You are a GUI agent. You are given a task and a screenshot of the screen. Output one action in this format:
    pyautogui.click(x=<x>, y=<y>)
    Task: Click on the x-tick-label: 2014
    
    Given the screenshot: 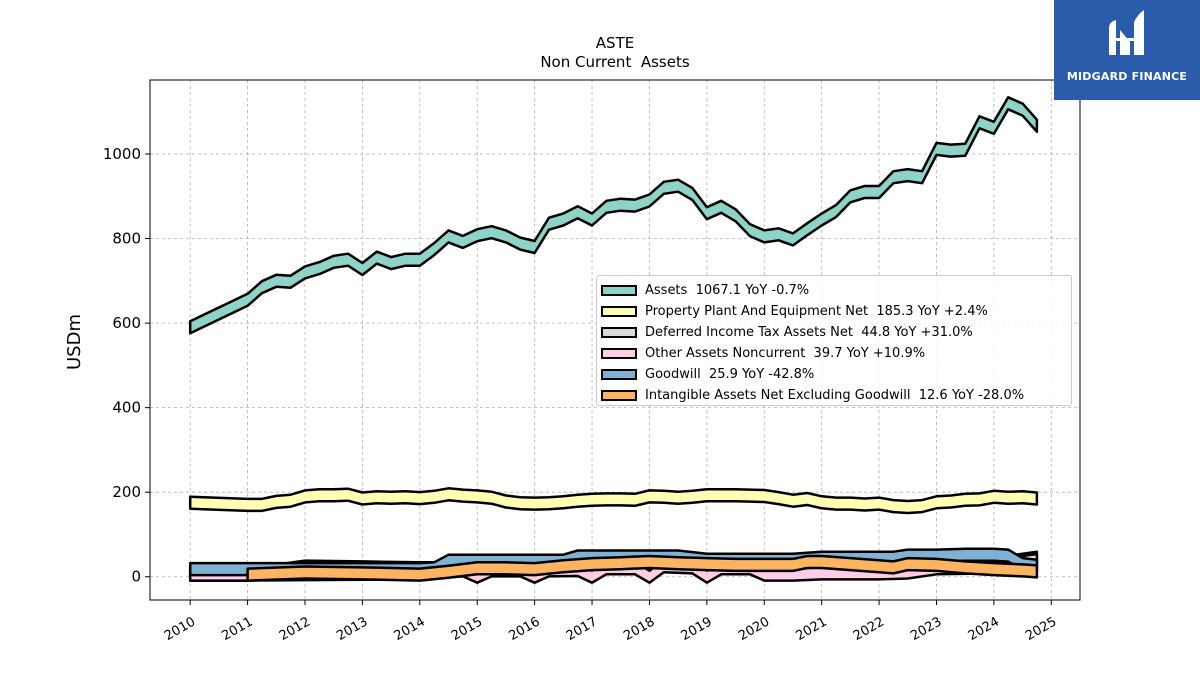 What is the action you would take?
    pyautogui.click(x=410, y=629)
    